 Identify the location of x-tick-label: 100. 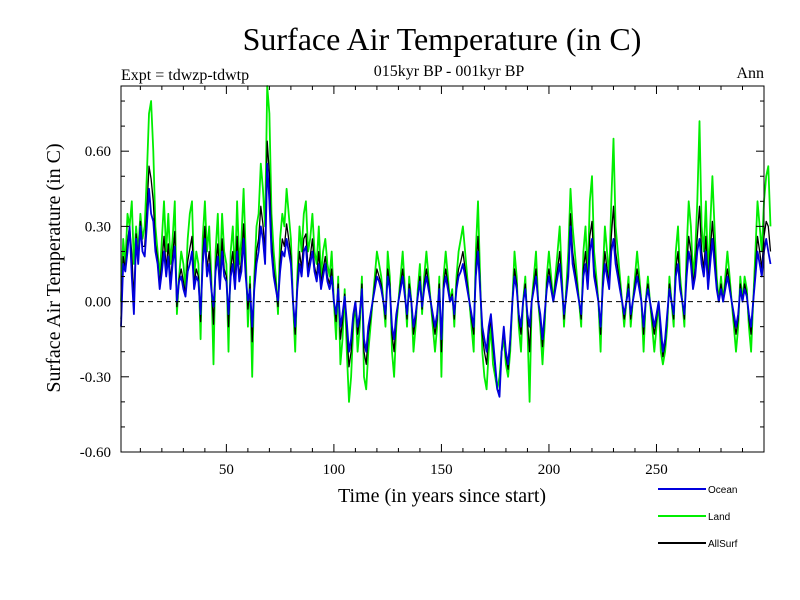
(334, 470).